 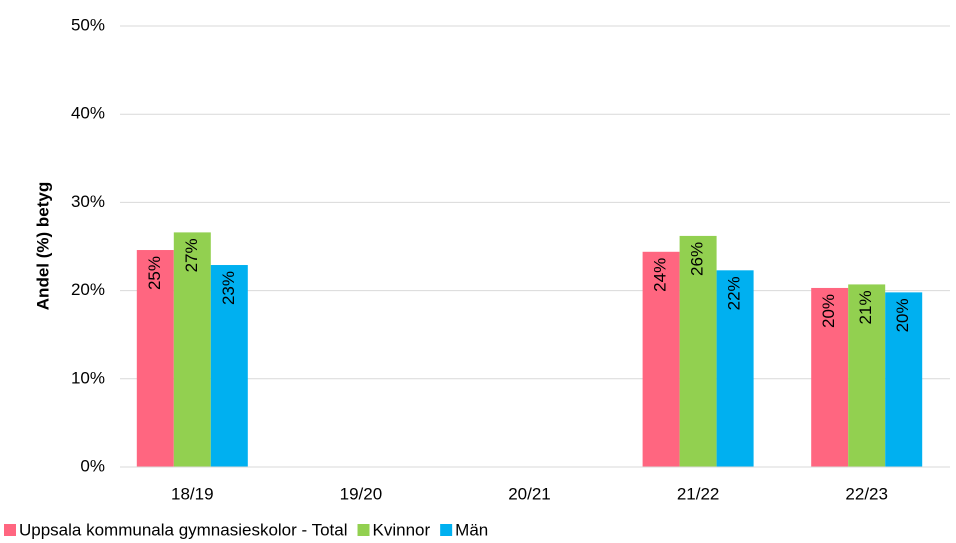 I want to click on x-tick-label: 18/19, so click(x=192, y=493).